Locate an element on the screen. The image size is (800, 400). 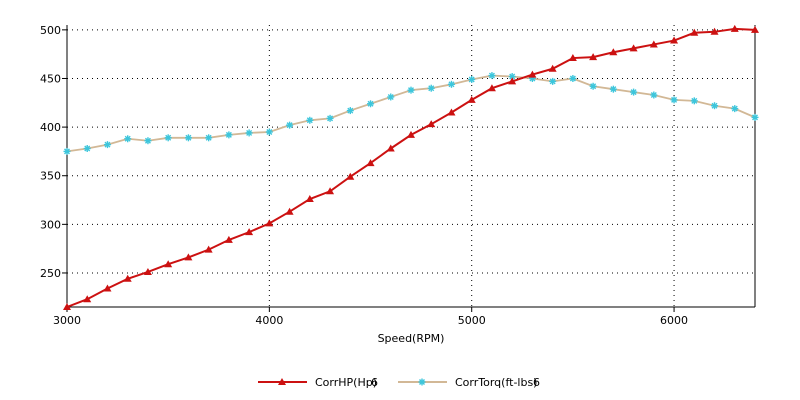
legend-label-torque: CorrTorq(ft-lbs) is located at coordinates (496, 382).